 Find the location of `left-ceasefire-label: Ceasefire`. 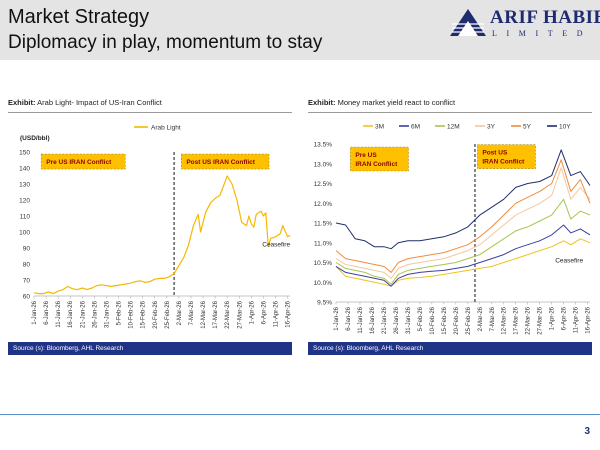

left-ceasefire-label: Ceasefire is located at coordinates (276, 244).